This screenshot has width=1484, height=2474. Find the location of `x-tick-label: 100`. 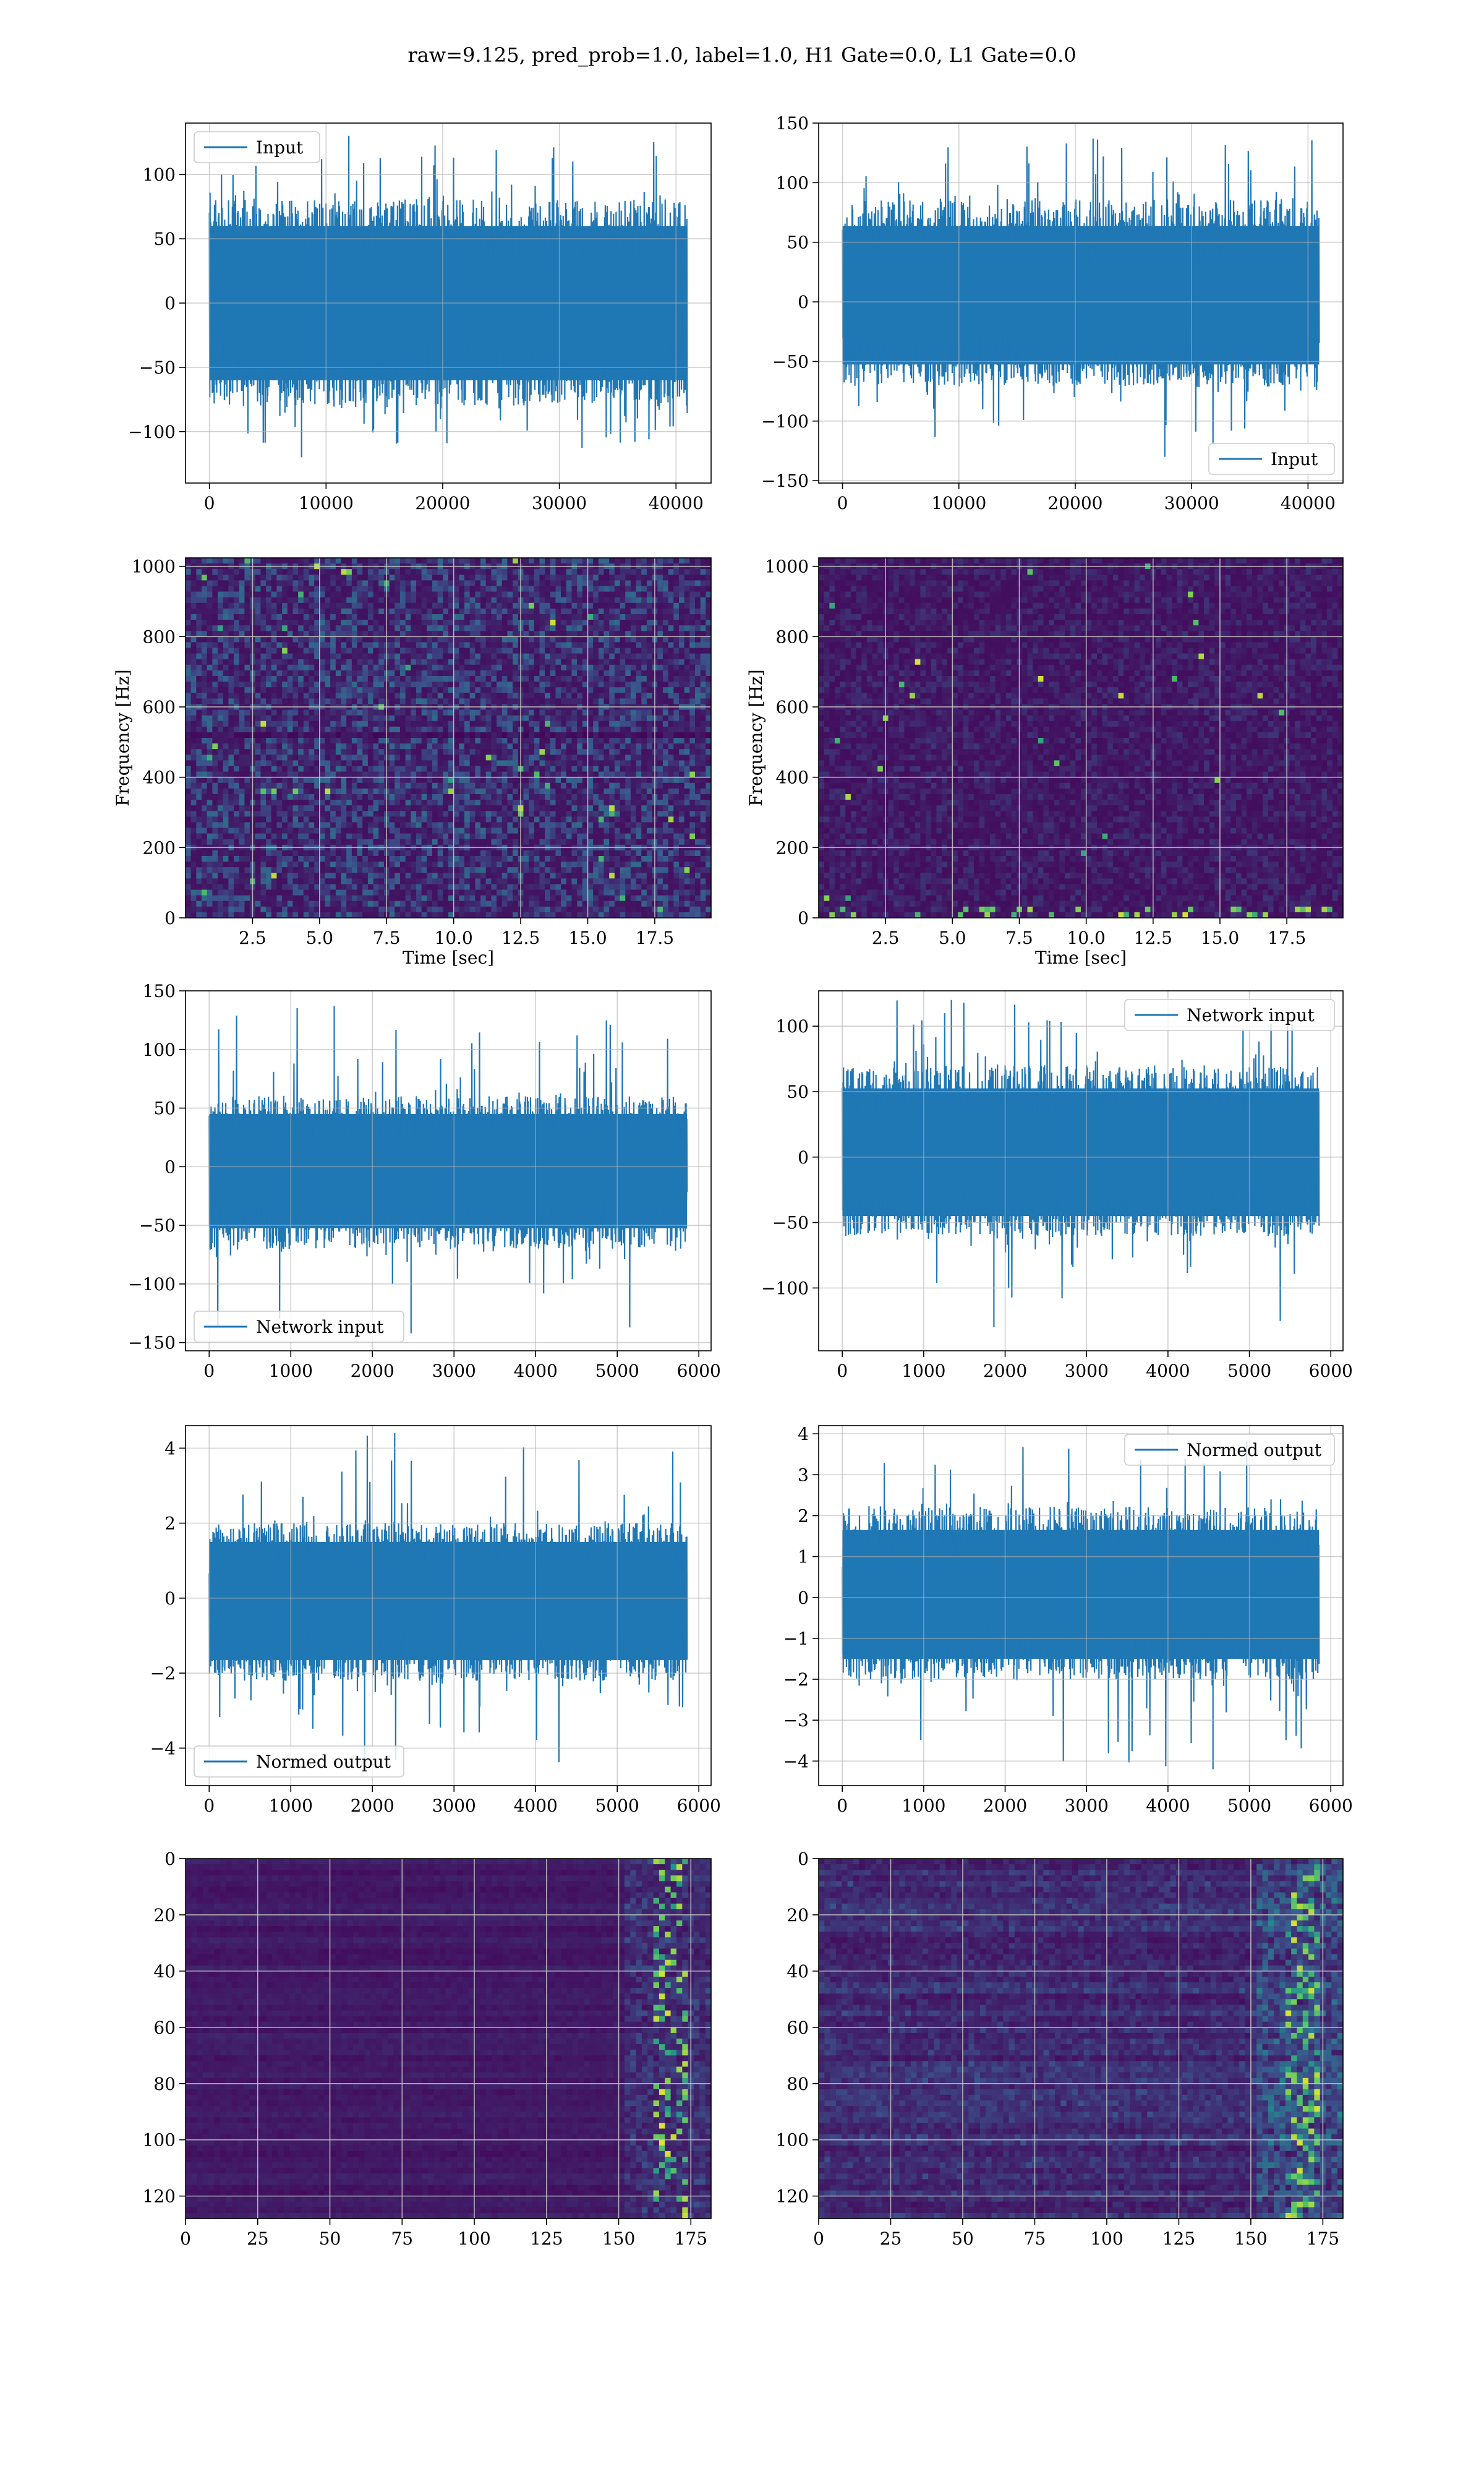

x-tick-label: 100 is located at coordinates (1106, 2238).